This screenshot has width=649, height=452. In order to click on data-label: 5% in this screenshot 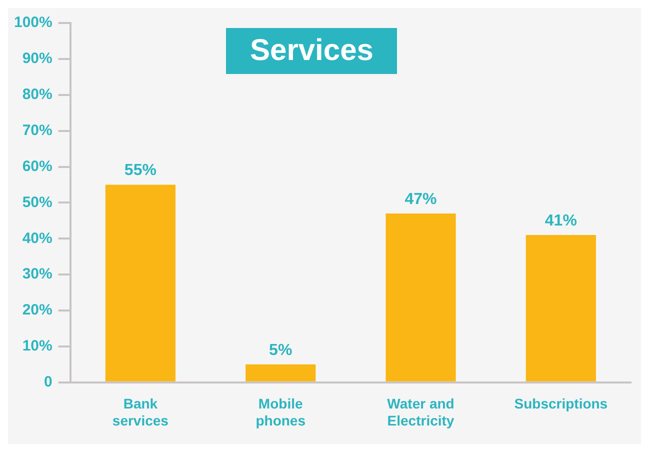, I will do `click(280, 350)`.